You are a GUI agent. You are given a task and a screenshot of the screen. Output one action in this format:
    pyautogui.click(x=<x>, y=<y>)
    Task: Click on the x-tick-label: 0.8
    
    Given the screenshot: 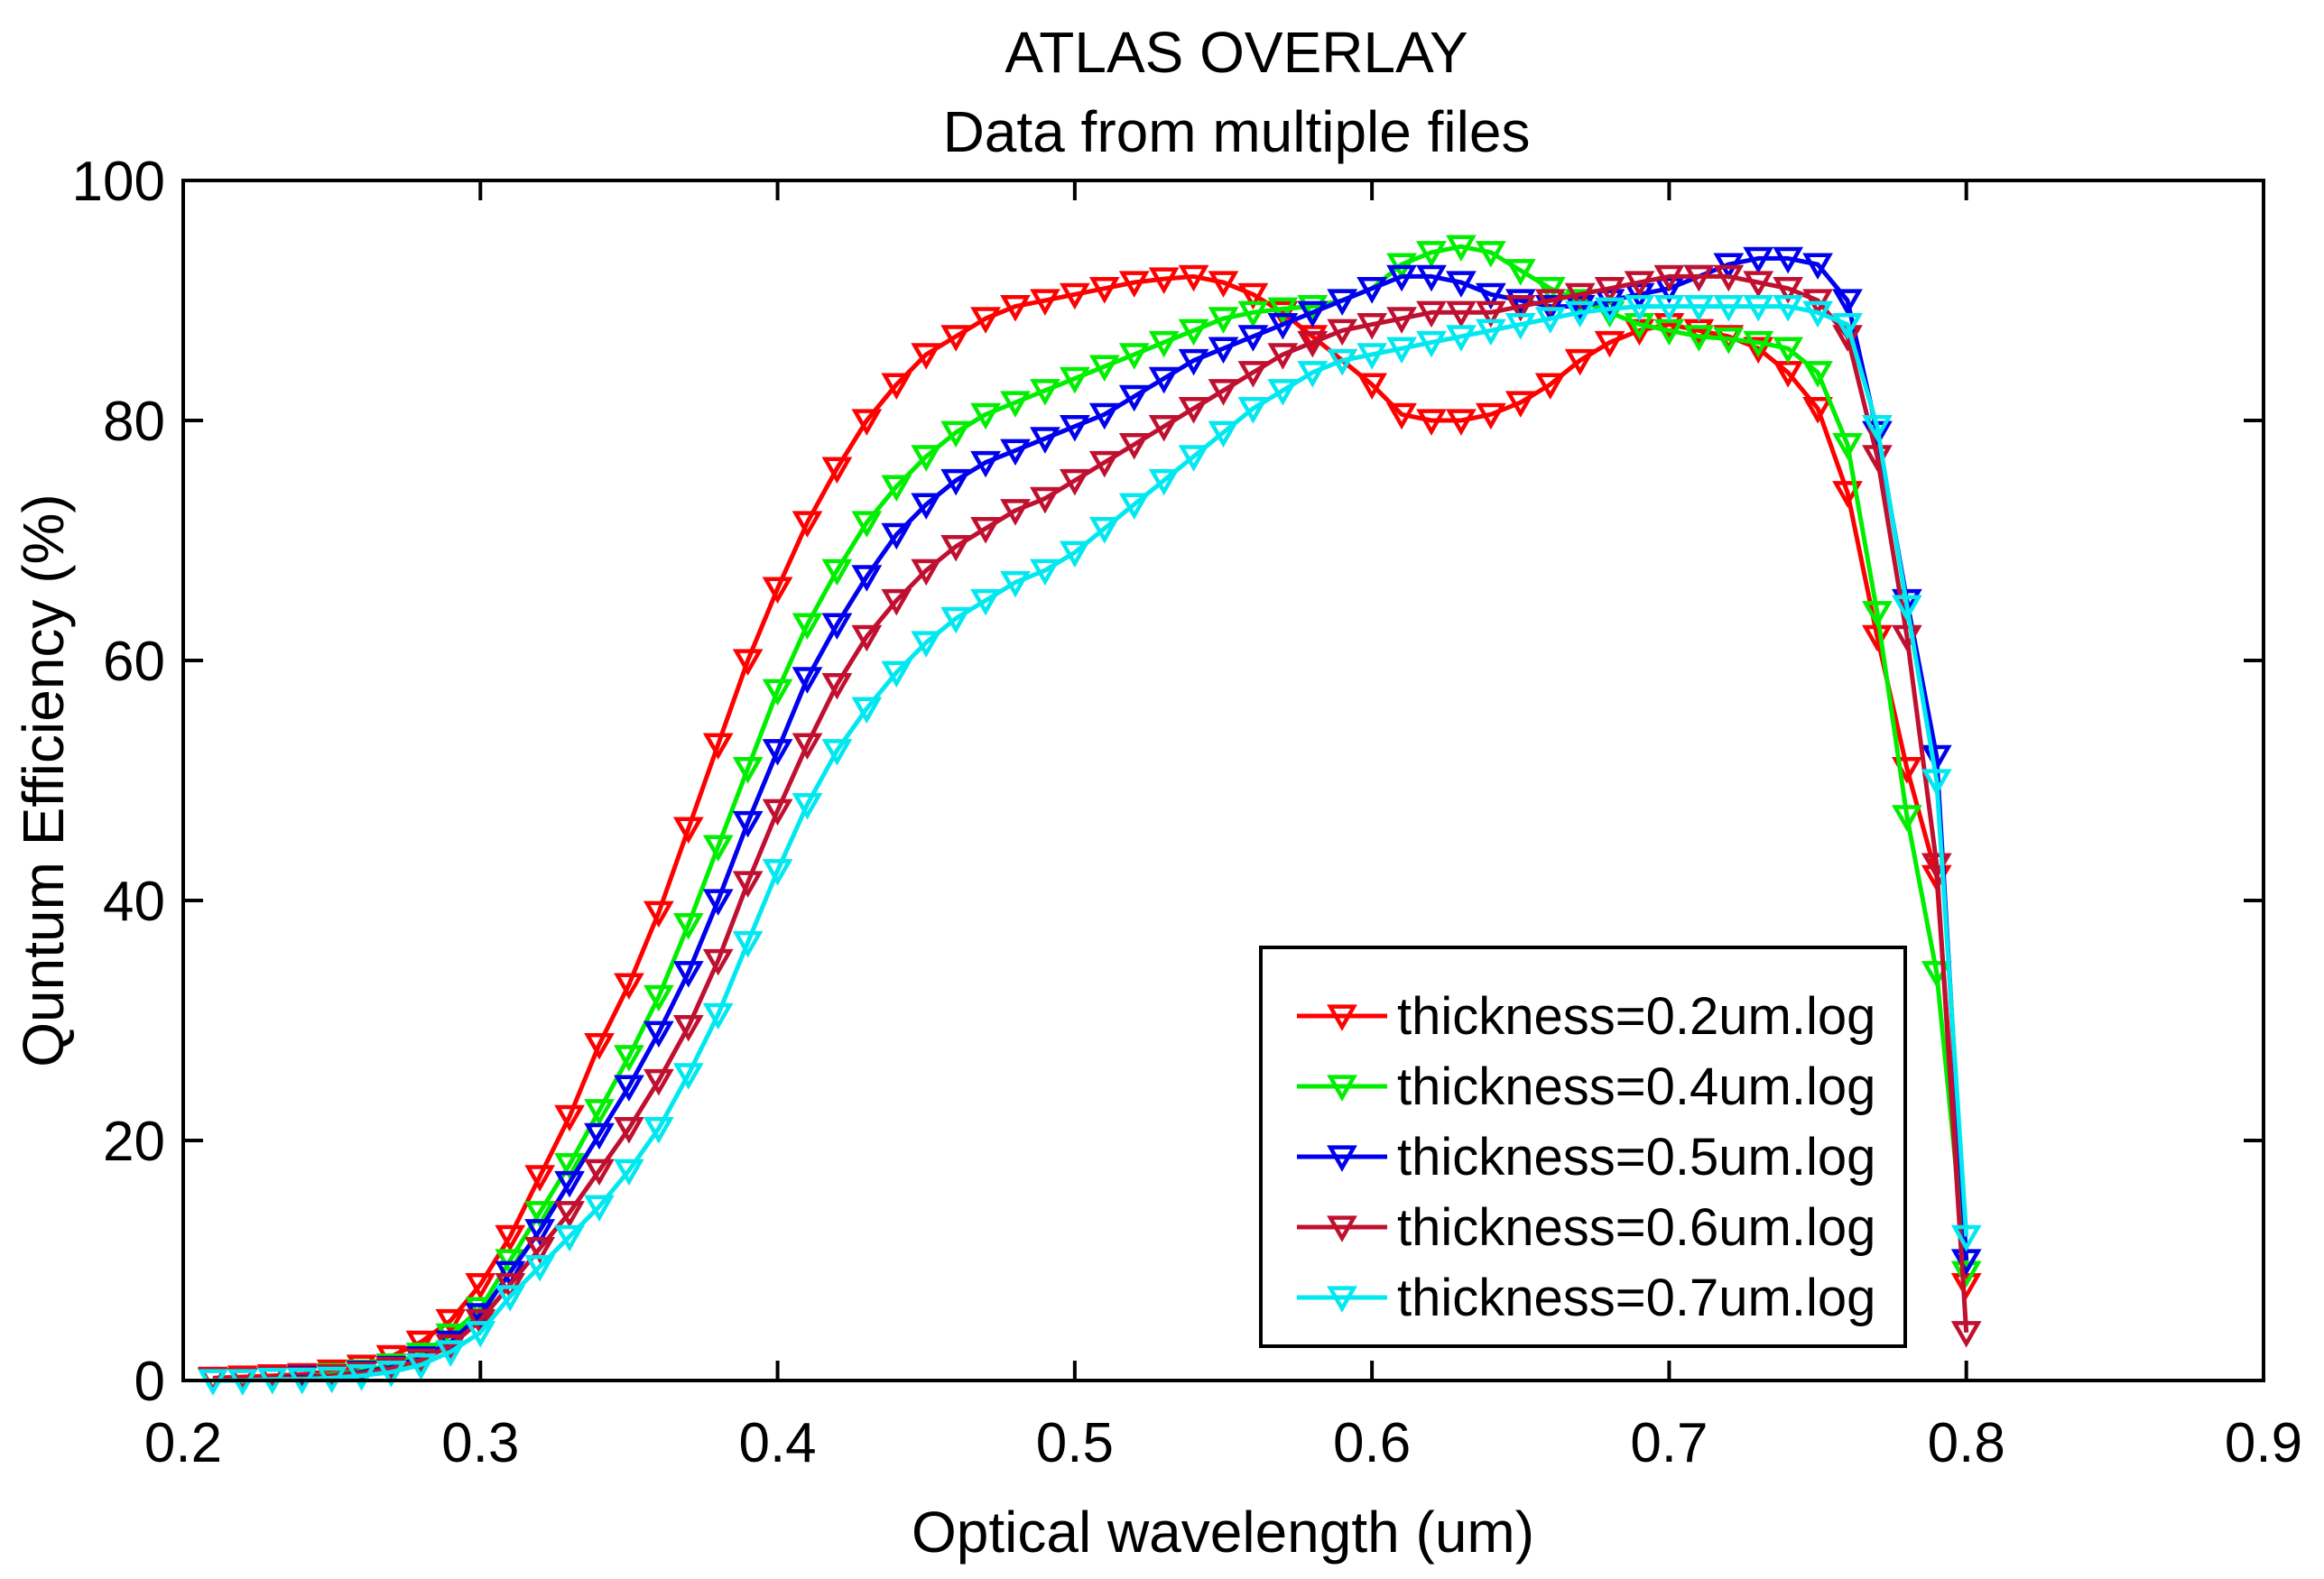 What is the action you would take?
    pyautogui.click(x=1967, y=1443)
    